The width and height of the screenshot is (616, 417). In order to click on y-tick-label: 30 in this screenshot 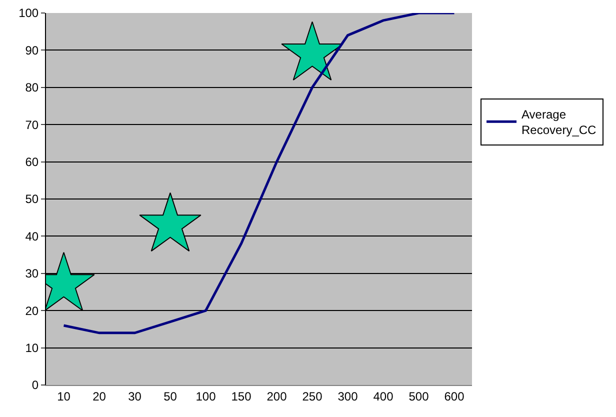, I will do `click(32, 273)`.